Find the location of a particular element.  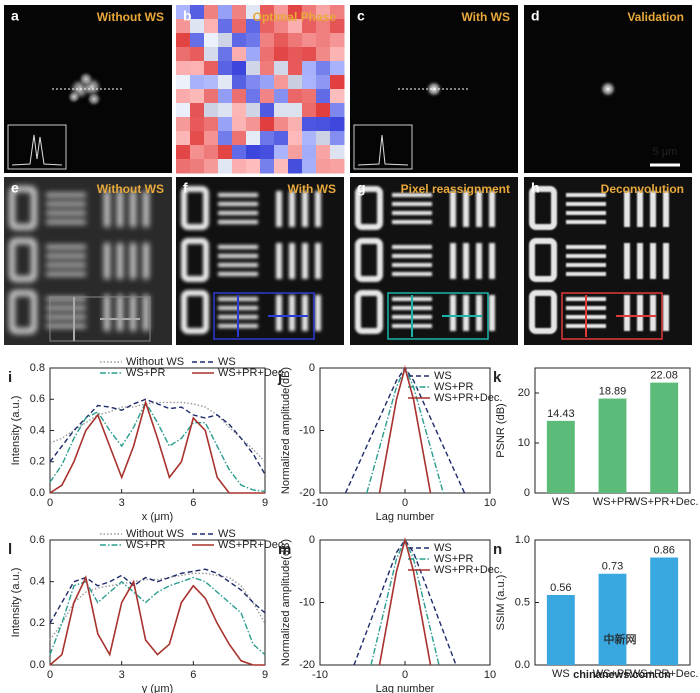

roi-box is located at coordinates (264, 316).